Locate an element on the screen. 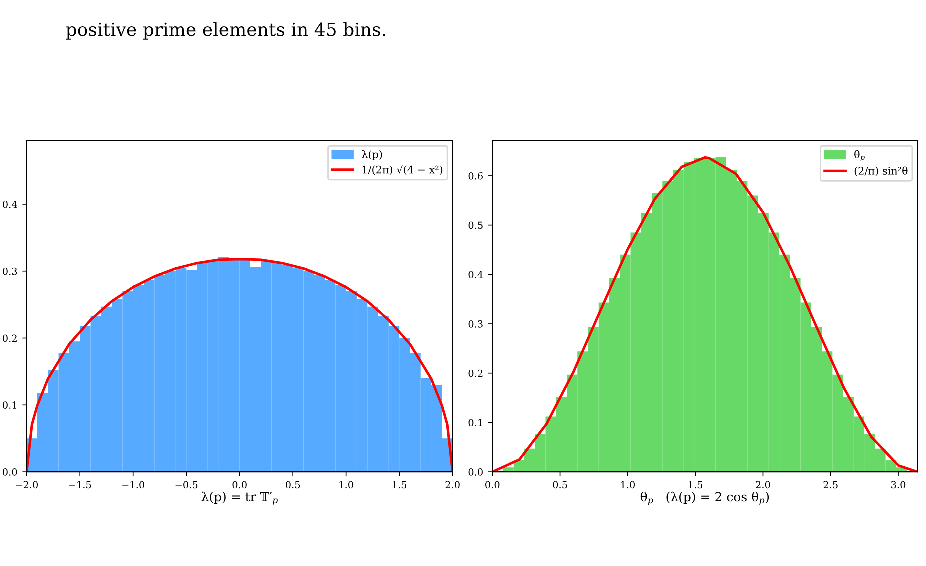 This screenshot has height=566, width=926. legend-label: θ$_{p}$ is located at coordinates (859, 156).